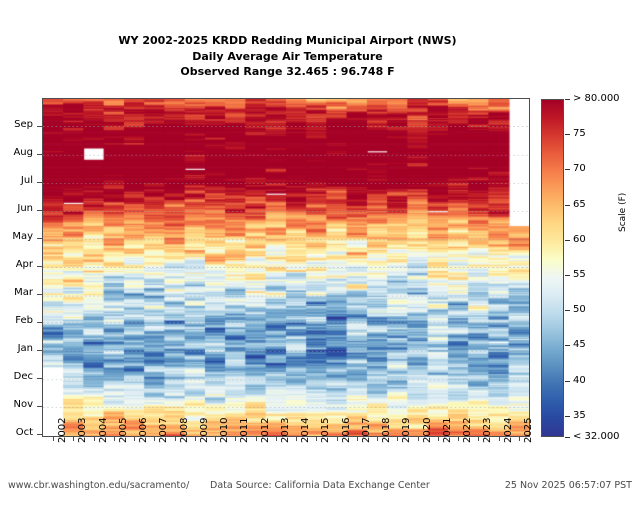 The height and width of the screenshot is (530, 640). Describe the element at coordinates (579, 415) in the screenshot. I see `colorbar-tick-label-35: 35` at that location.